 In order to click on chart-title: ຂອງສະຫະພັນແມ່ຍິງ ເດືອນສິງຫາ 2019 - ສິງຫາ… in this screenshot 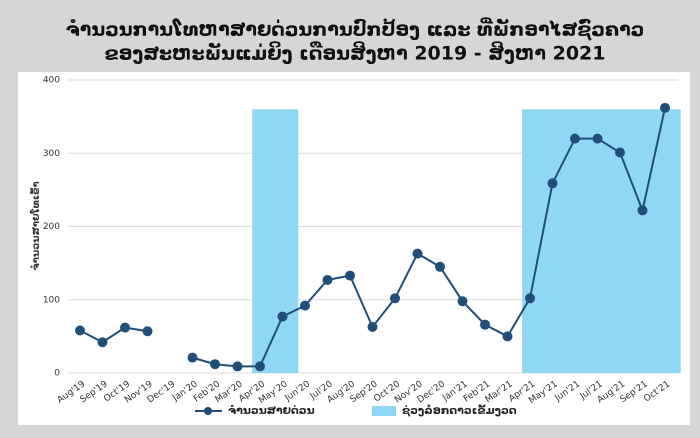, I will do `click(354, 52)`.